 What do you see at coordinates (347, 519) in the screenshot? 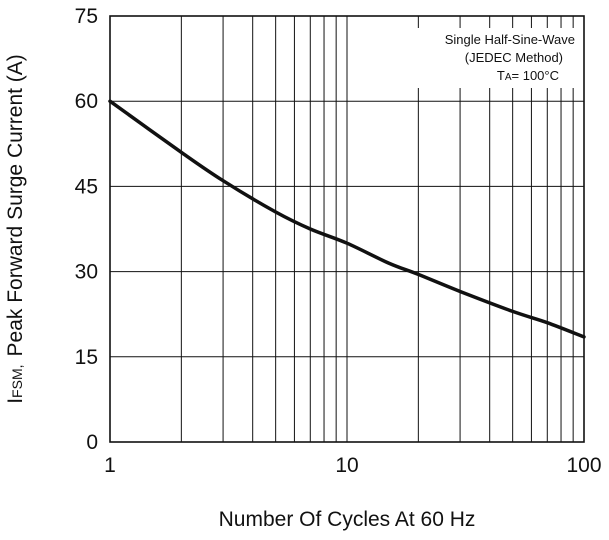
I see `x-axis-title: Number Of Cycles At 60 Hz` at bounding box center [347, 519].